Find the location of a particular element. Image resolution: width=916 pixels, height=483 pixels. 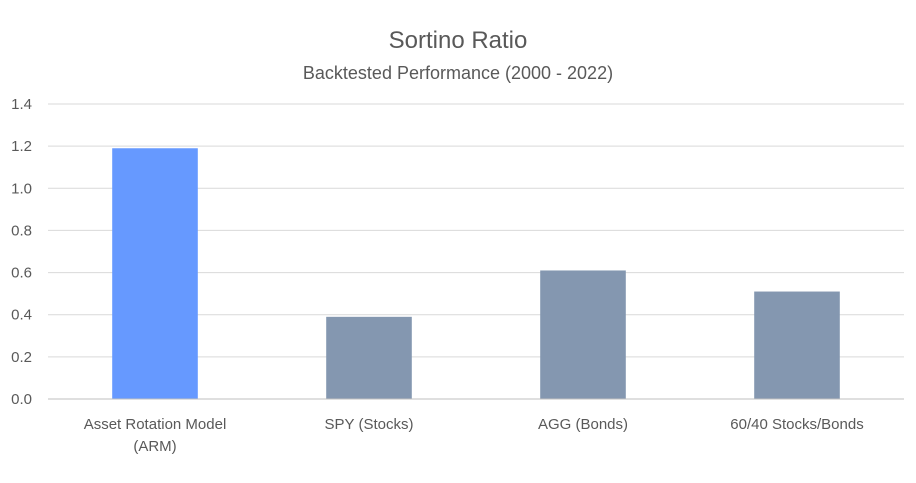

x-category-label: SPY (Stocks) is located at coordinates (369, 424).